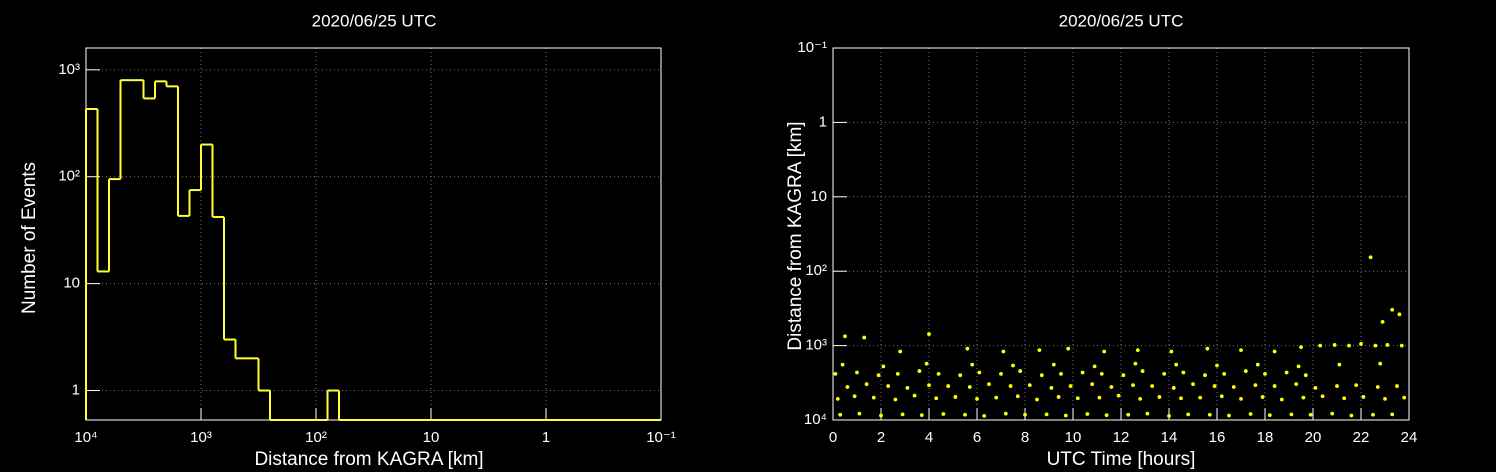 This screenshot has width=1496, height=472. Describe the element at coordinates (1265, 437) in the screenshot. I see `x-tick-label: 18` at that location.